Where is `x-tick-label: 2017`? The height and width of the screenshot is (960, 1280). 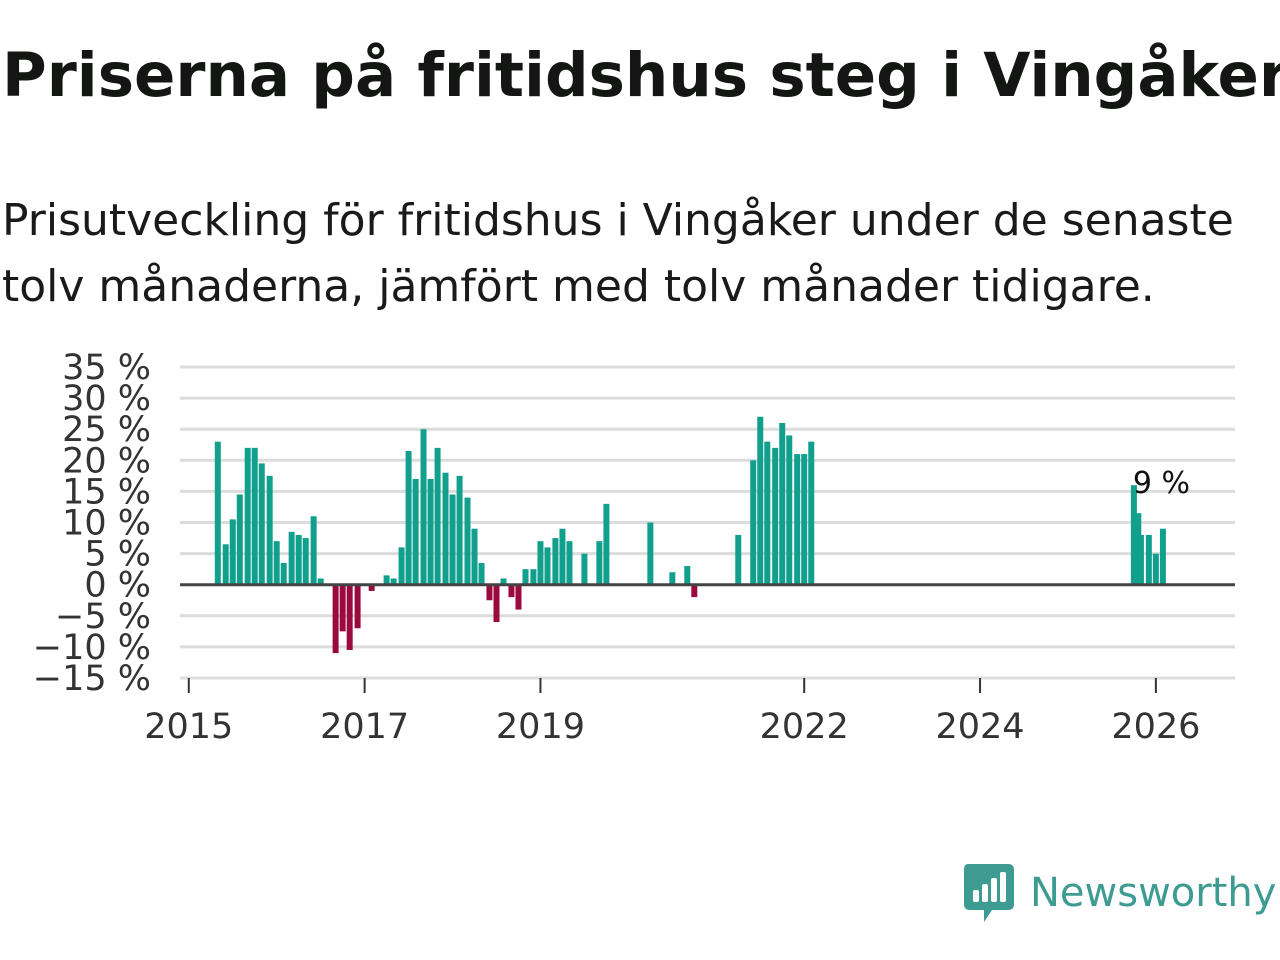 x-tick-label: 2017 is located at coordinates (364, 727).